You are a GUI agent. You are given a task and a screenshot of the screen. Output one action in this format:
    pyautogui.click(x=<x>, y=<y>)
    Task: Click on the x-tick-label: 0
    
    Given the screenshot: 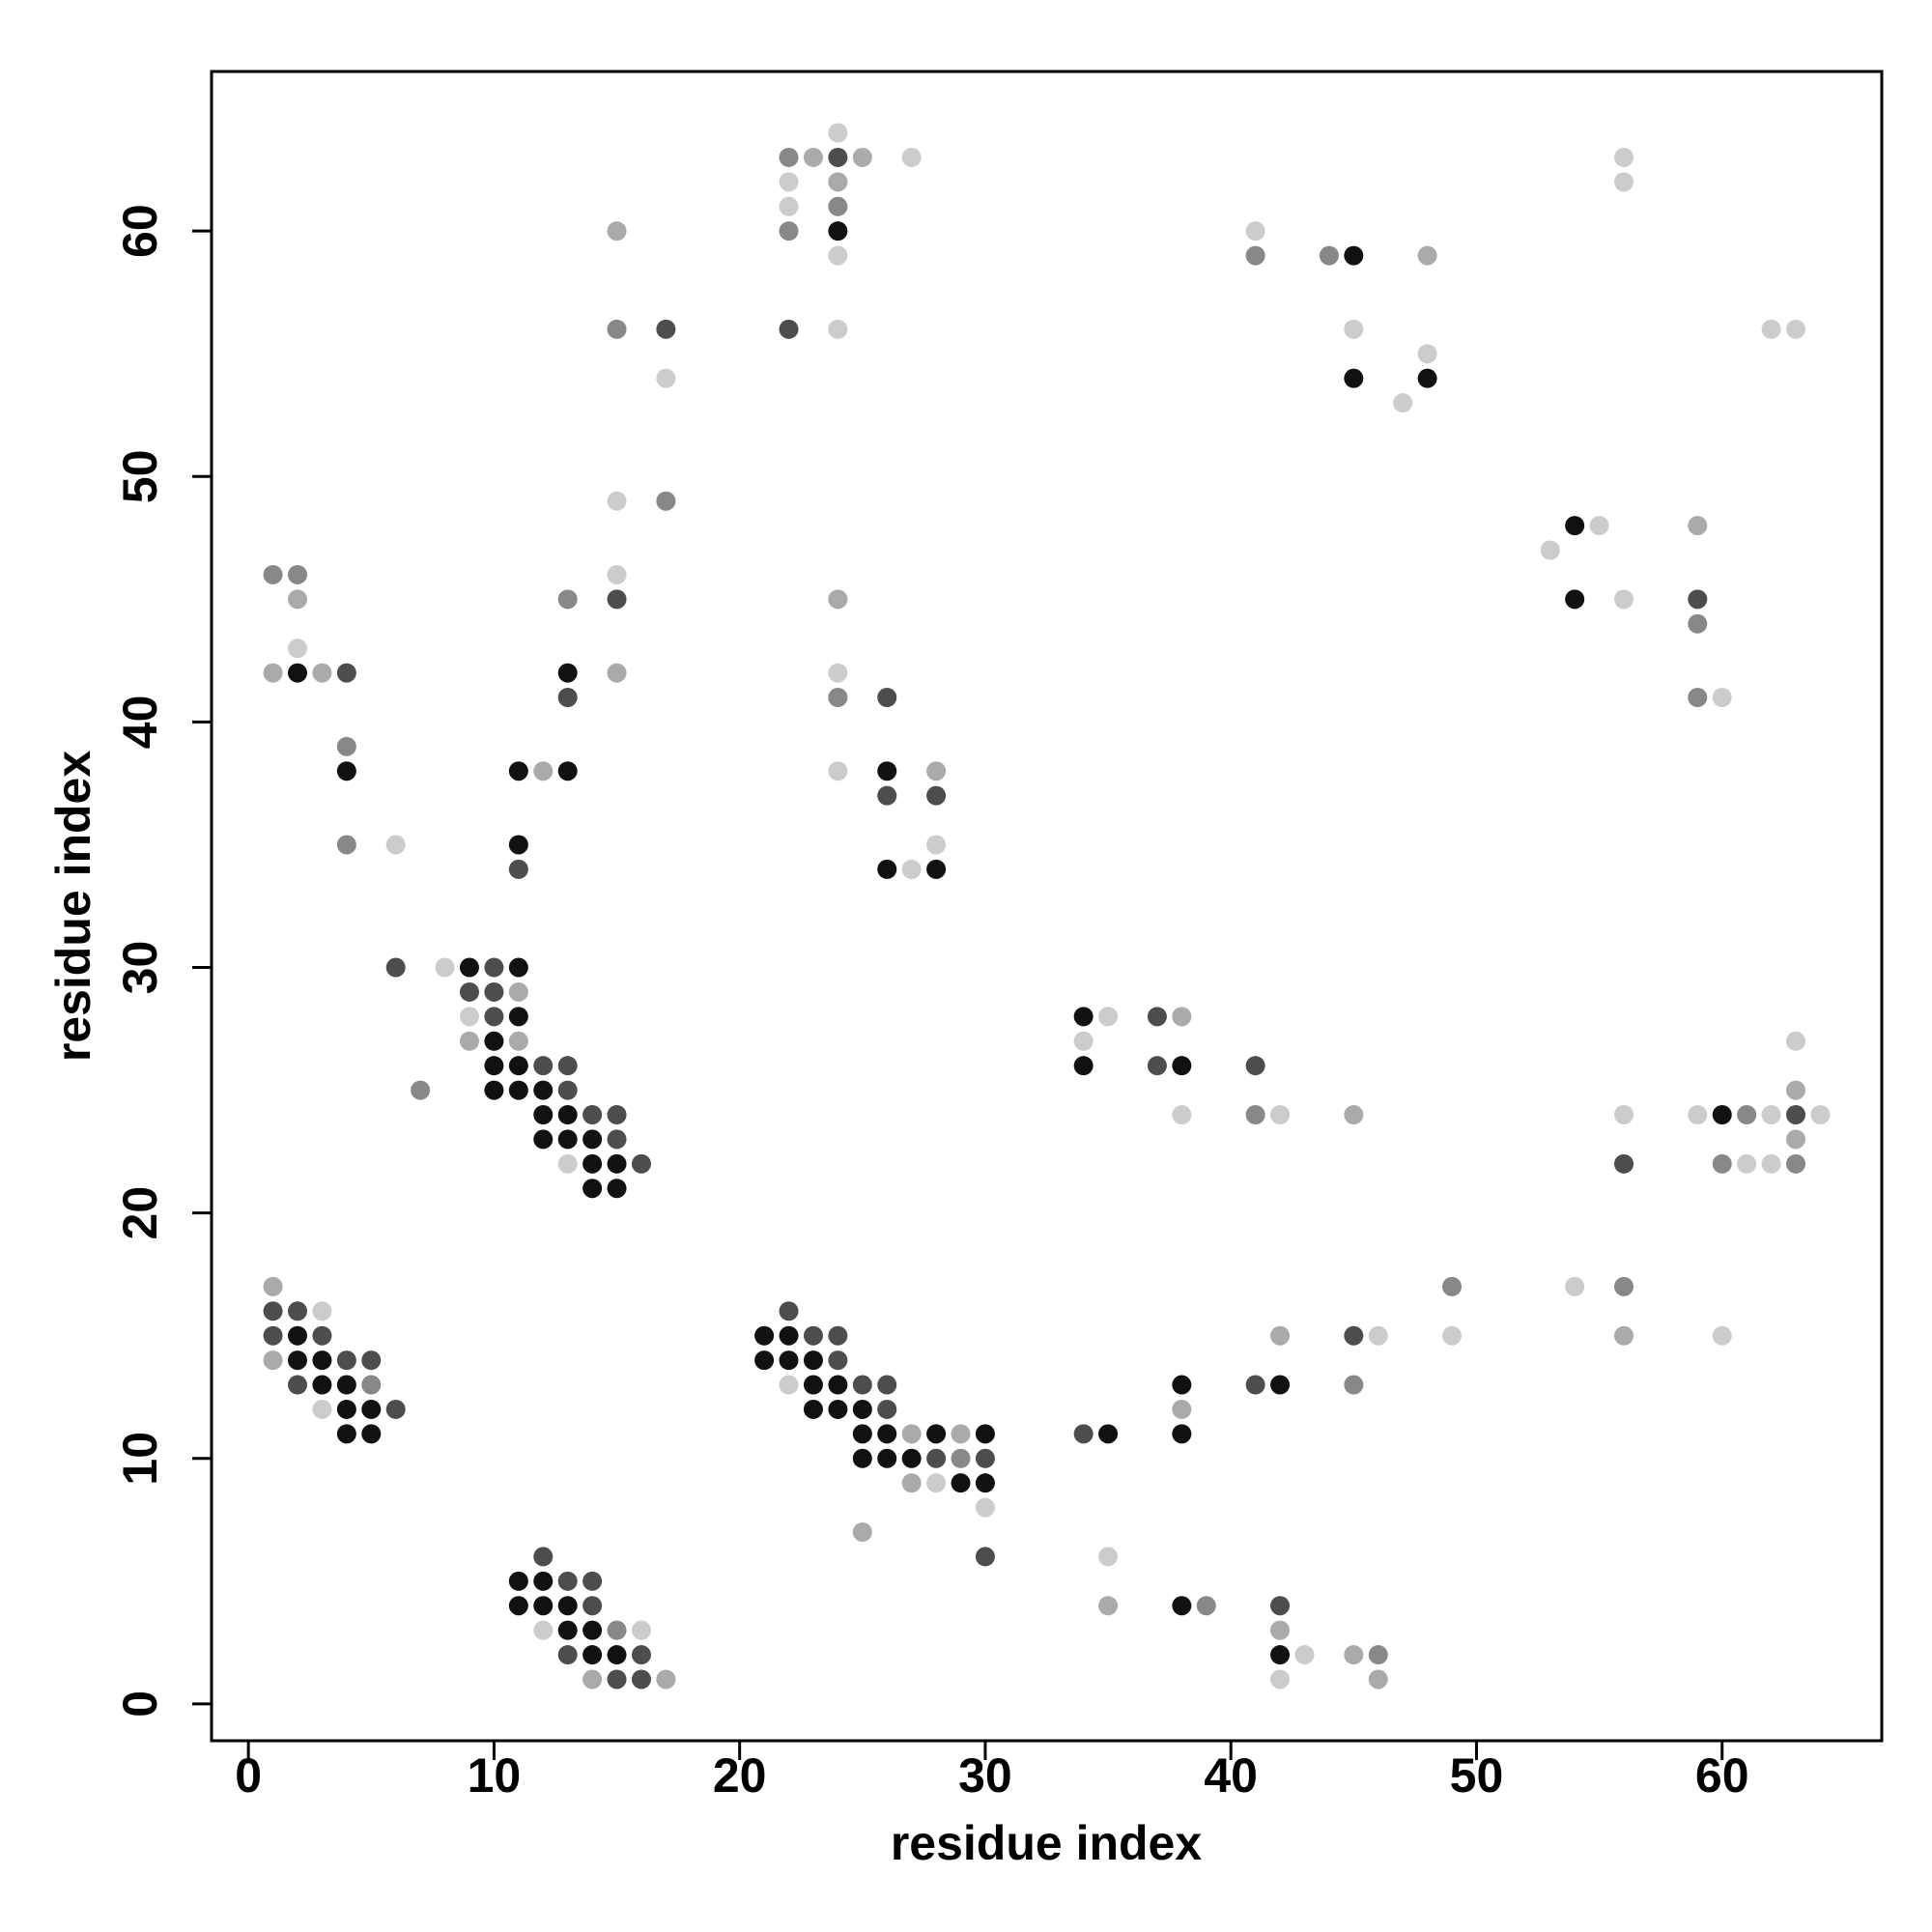 What is the action you would take?
    pyautogui.click(x=248, y=1775)
    